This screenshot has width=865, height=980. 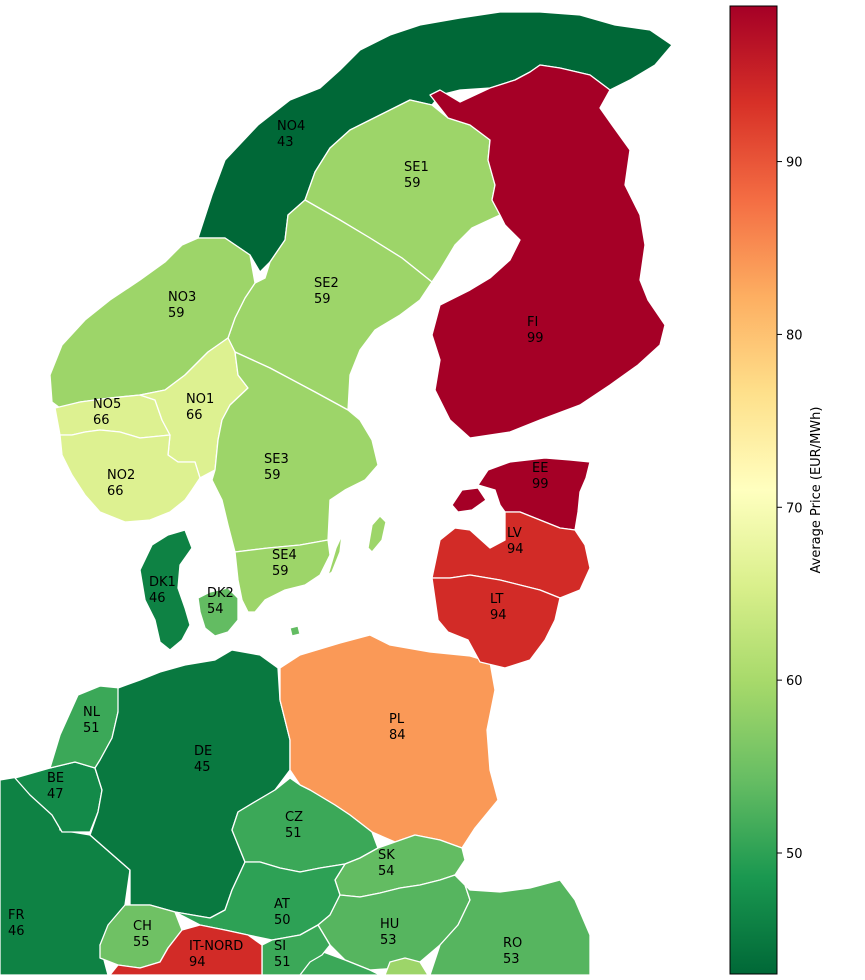 I want to click on colorbar-tick-label: 90, so click(x=794, y=163).